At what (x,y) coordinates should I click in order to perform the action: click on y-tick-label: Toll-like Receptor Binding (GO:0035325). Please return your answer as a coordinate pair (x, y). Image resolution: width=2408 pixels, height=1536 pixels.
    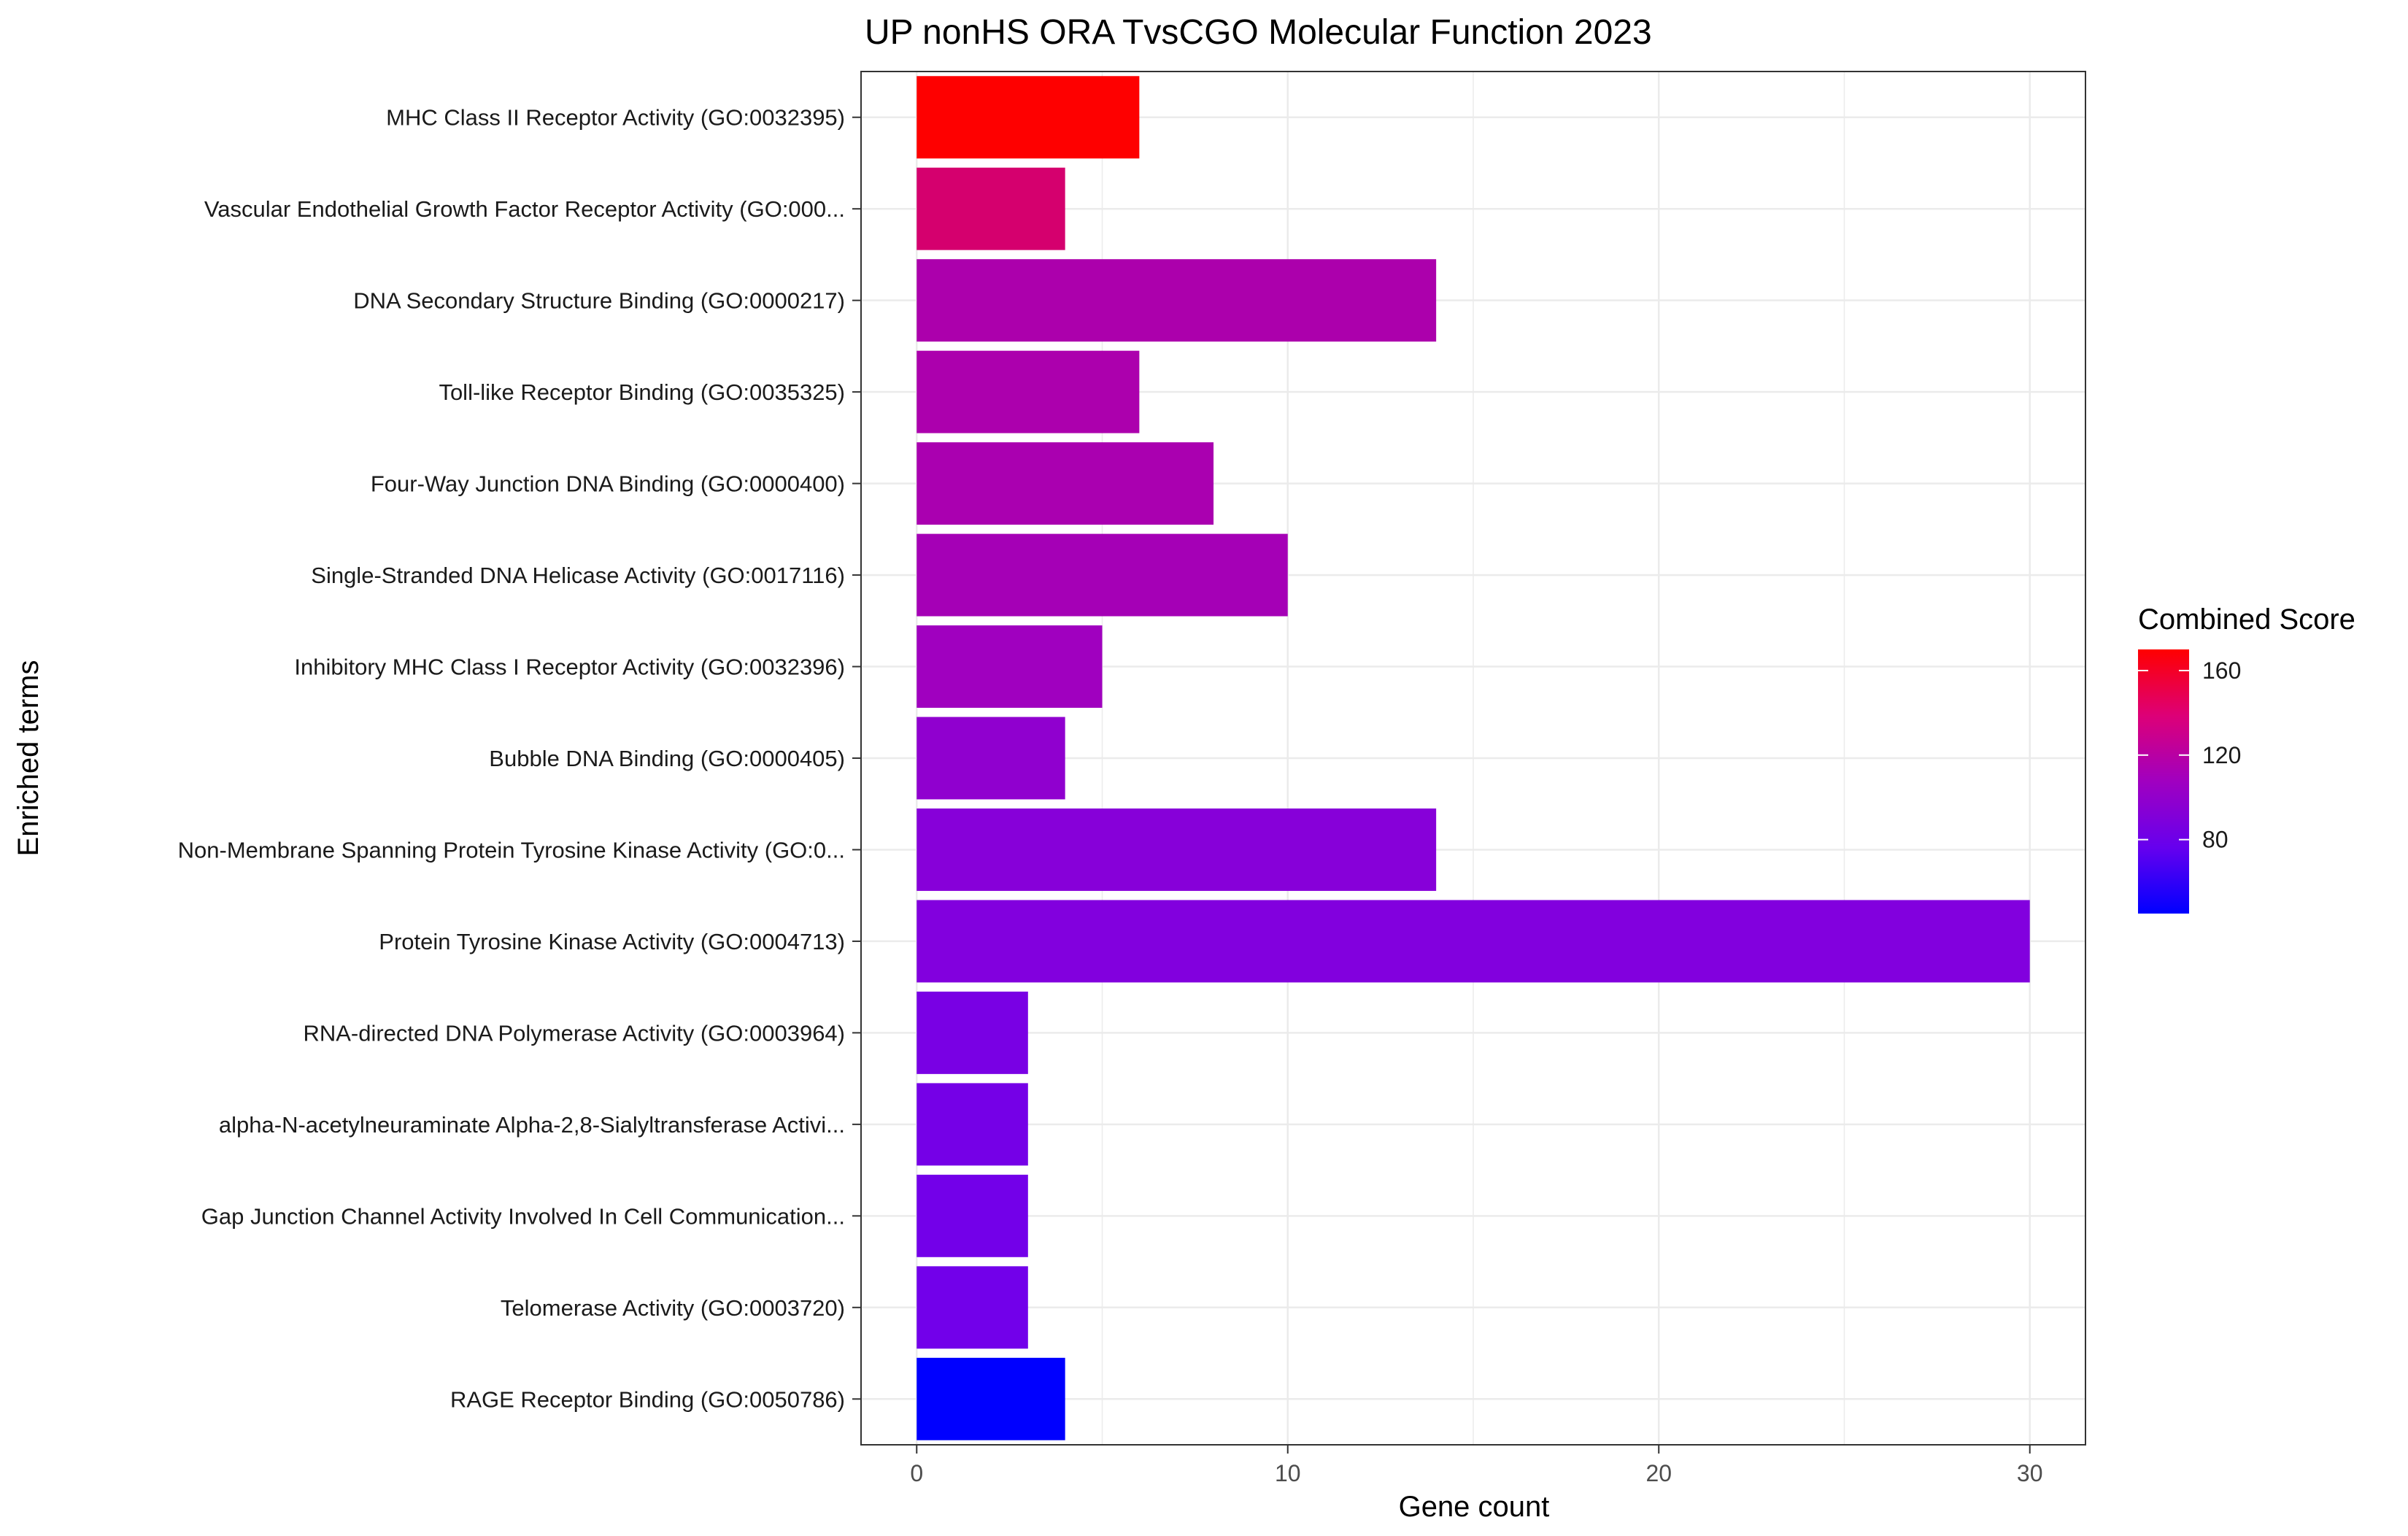
    Looking at the image, I should click on (642, 392).